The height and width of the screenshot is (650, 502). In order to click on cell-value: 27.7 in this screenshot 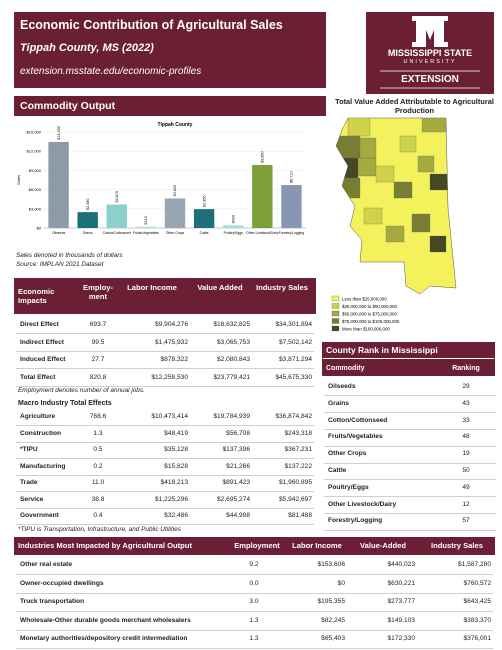, I will do `click(98, 359)`.